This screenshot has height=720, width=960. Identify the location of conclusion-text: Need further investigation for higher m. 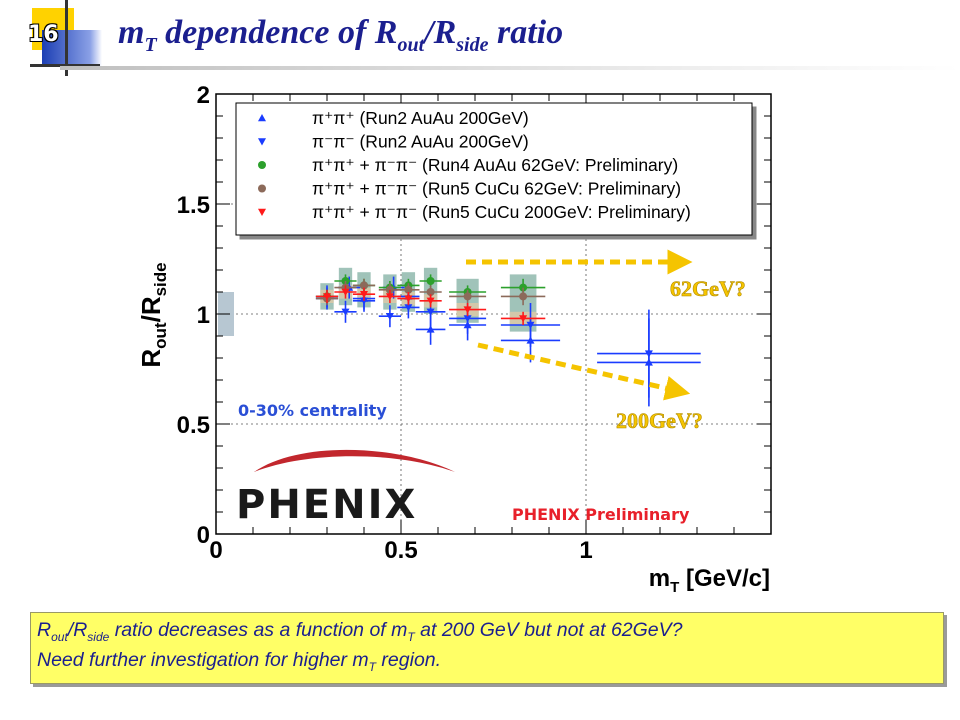
(203, 660).